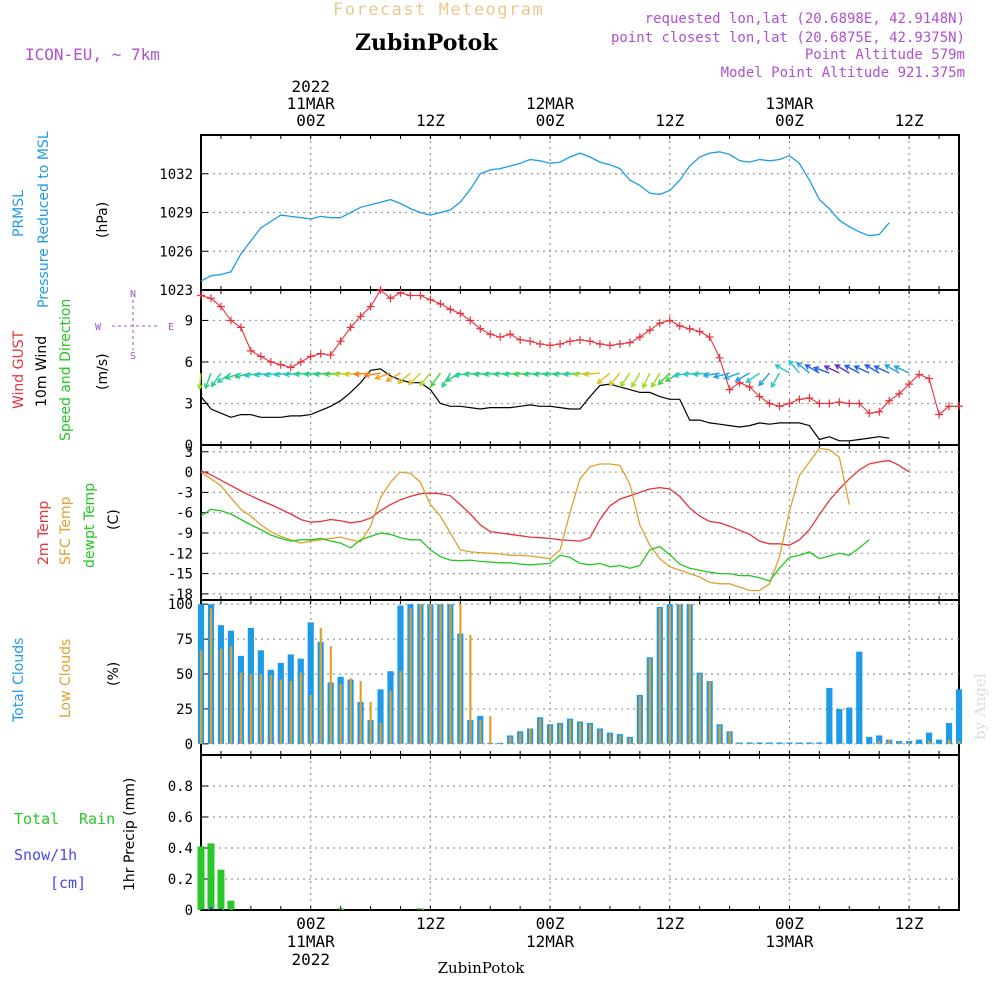  Describe the element at coordinates (843, 73) in the screenshot. I see `model-altitude: Model Point Altitude 921.375m` at that location.